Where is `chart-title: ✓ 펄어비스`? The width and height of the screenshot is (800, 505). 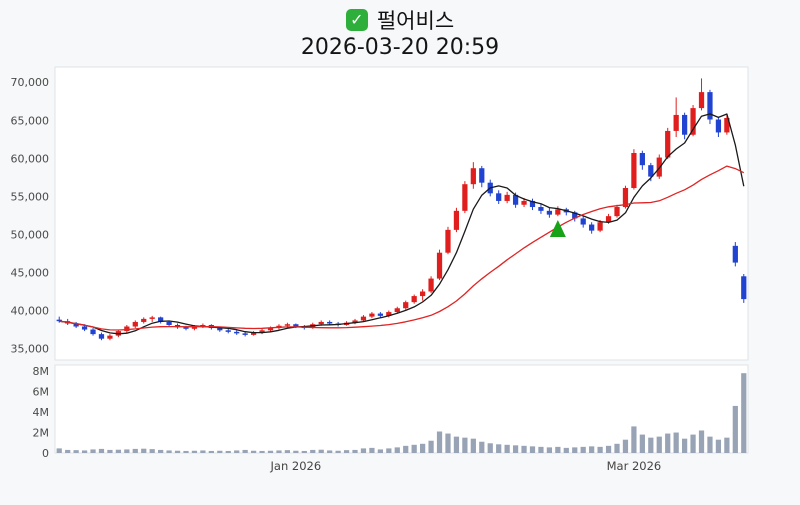 chart-title: ✓ 펄어비스 is located at coordinates (400, 20).